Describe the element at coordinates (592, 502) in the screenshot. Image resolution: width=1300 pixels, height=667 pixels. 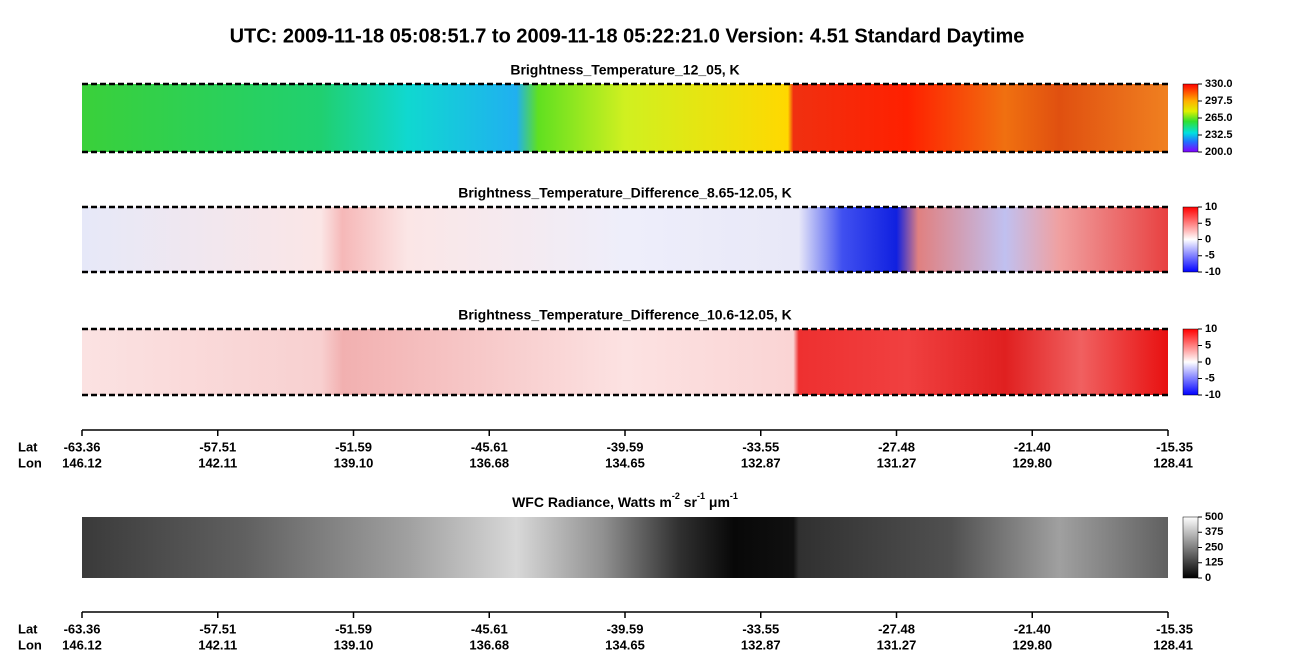
I see `title-part: WFC Radiance, Watts m` at that location.